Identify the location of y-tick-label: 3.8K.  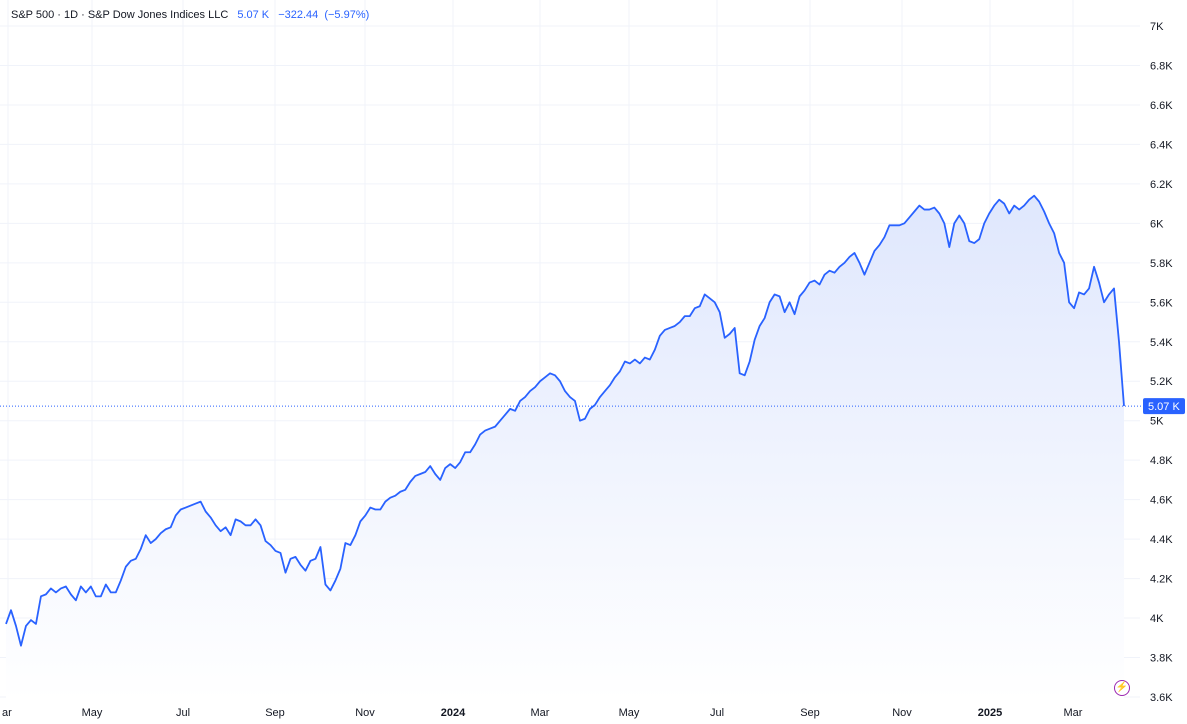
(1161, 659).